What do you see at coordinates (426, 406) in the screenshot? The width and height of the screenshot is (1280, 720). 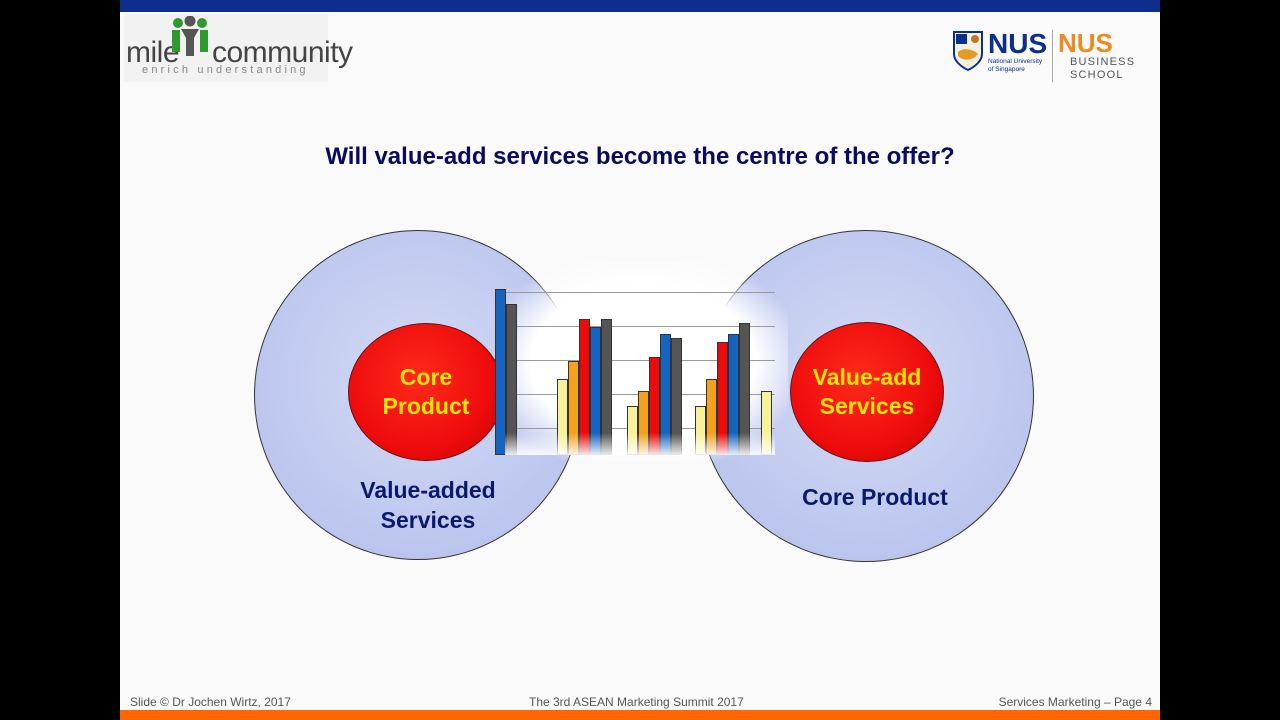 I see `left-inner-line2: Product` at bounding box center [426, 406].